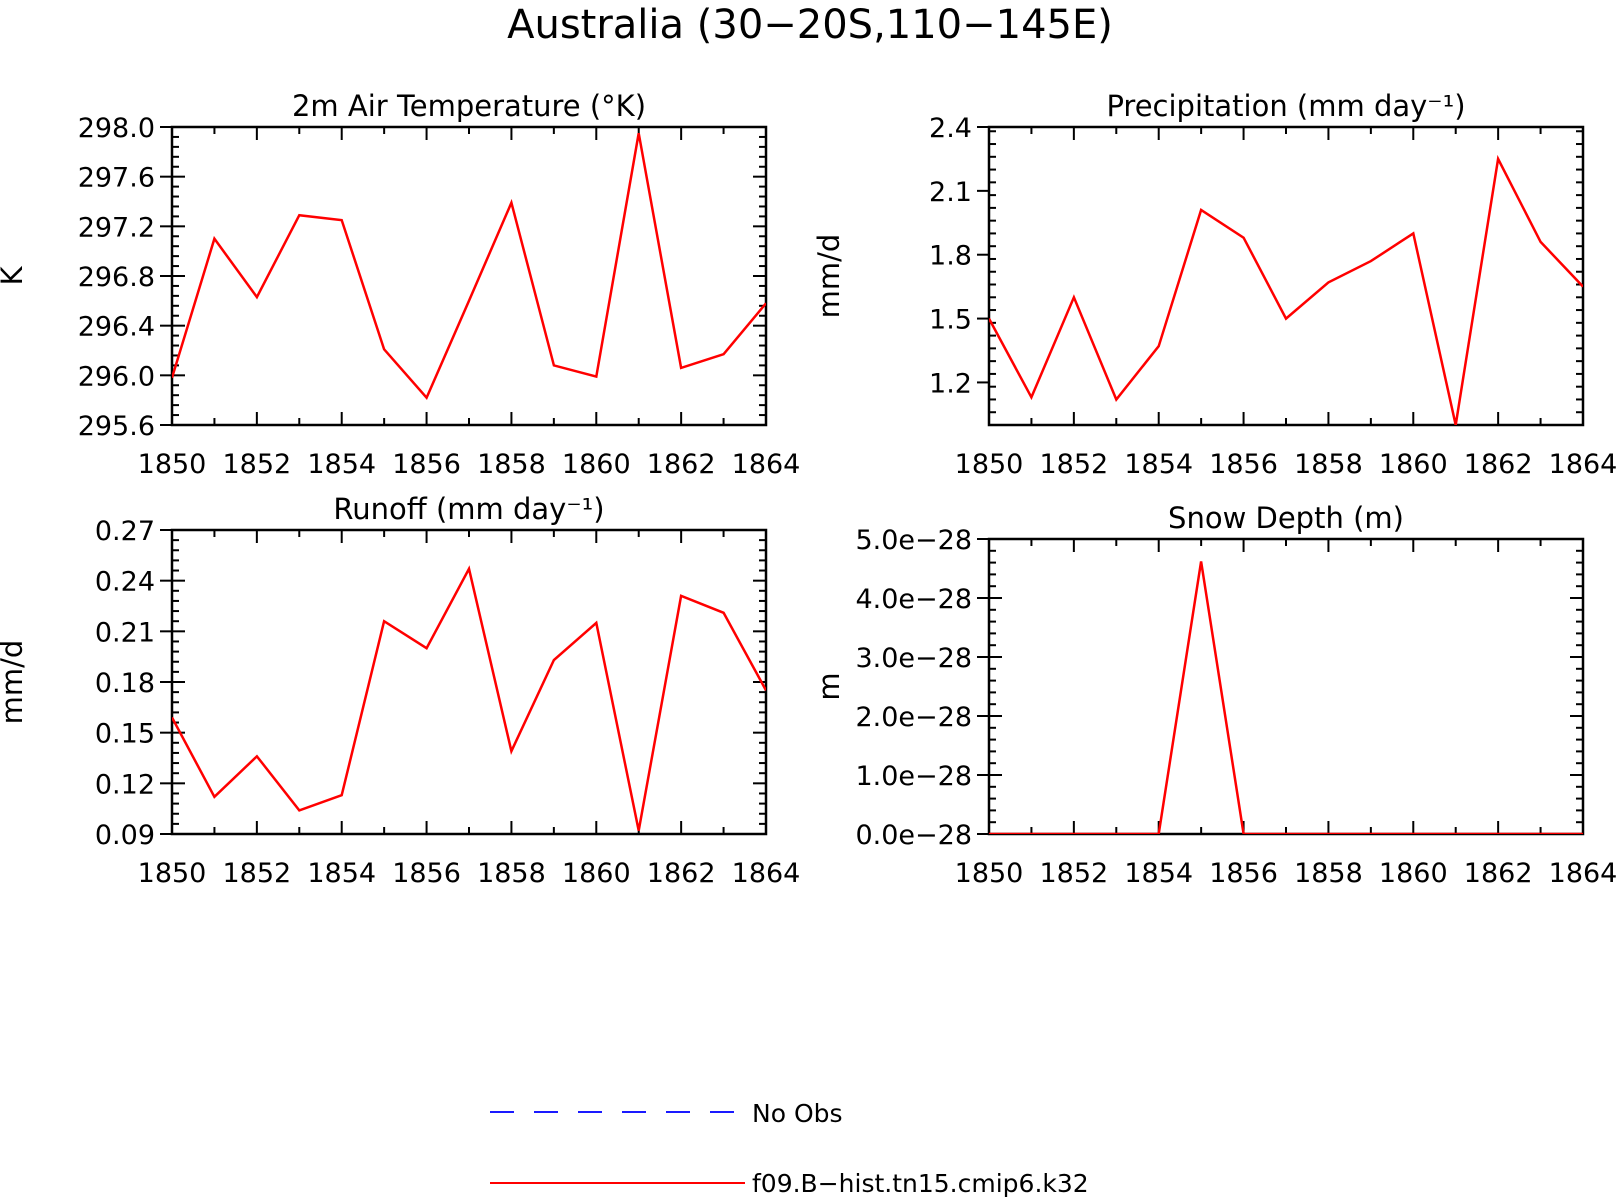 This screenshot has width=1621, height=1200. What do you see at coordinates (950, 256) in the screenshot?
I see `y-tick-label: 1.8` at bounding box center [950, 256].